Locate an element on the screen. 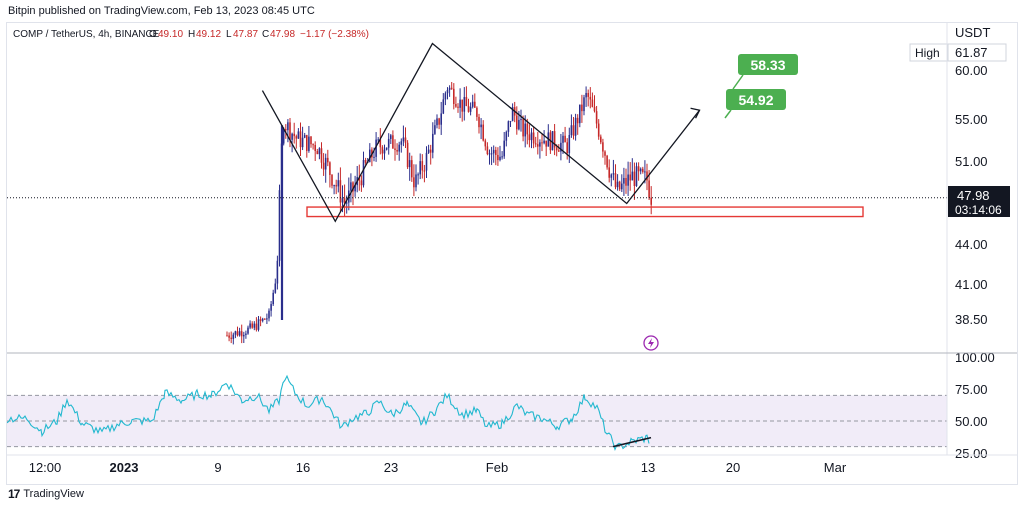  price-axis-tick: 41.00 is located at coordinates (971, 284).